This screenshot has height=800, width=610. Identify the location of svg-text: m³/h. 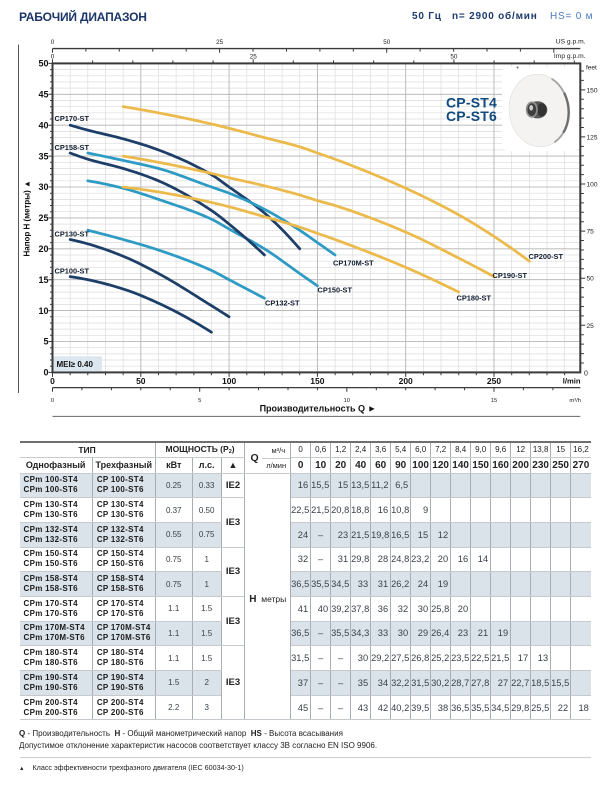
(575, 401).